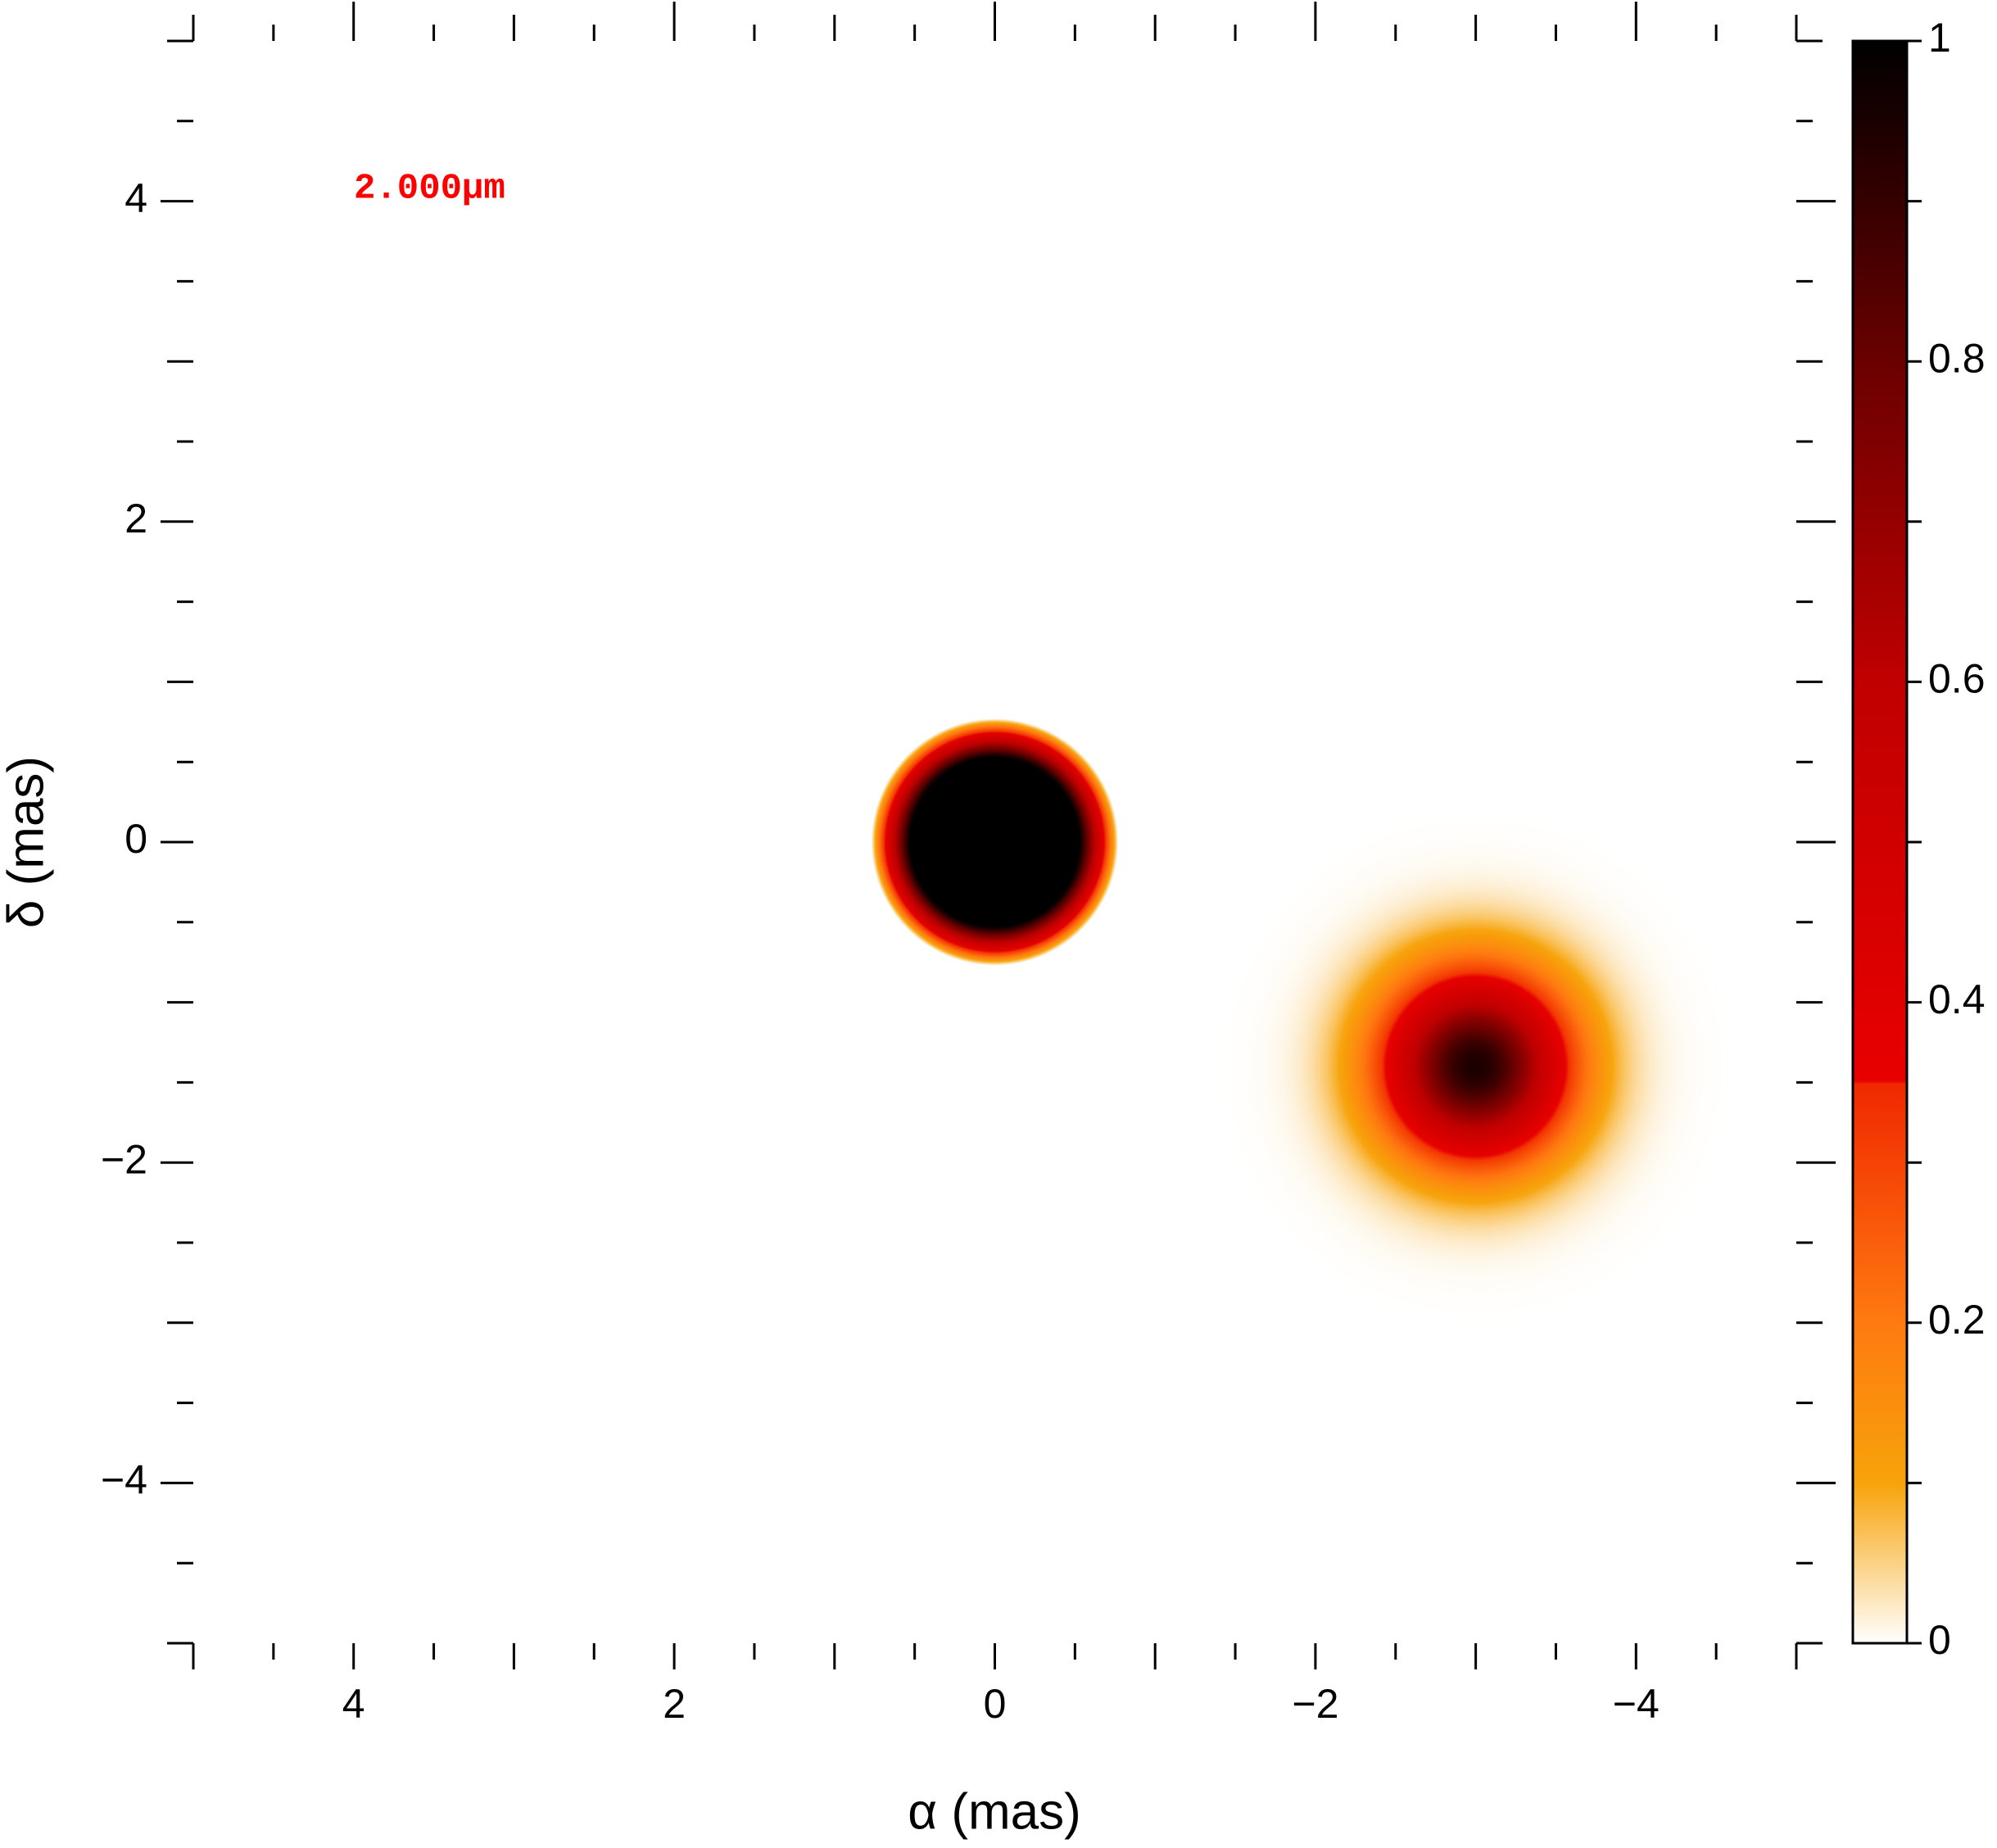  What do you see at coordinates (1315, 1704) in the screenshot?
I see `x-tick-label: −2` at bounding box center [1315, 1704].